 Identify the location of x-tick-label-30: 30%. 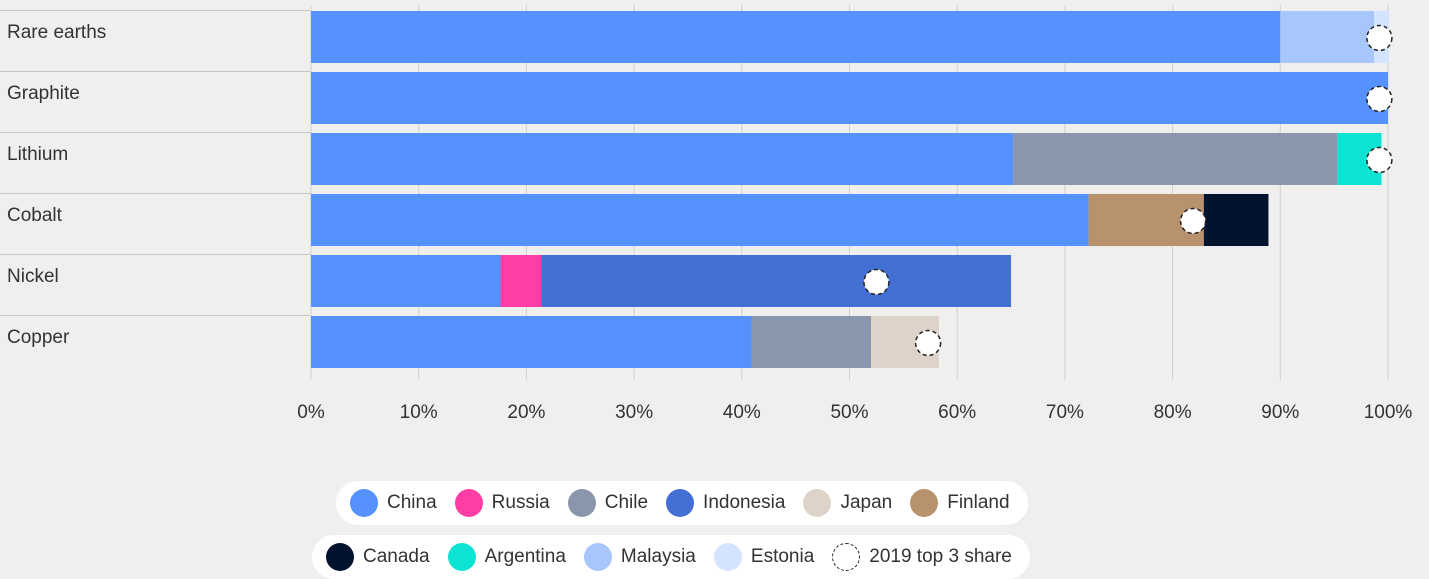
(634, 412).